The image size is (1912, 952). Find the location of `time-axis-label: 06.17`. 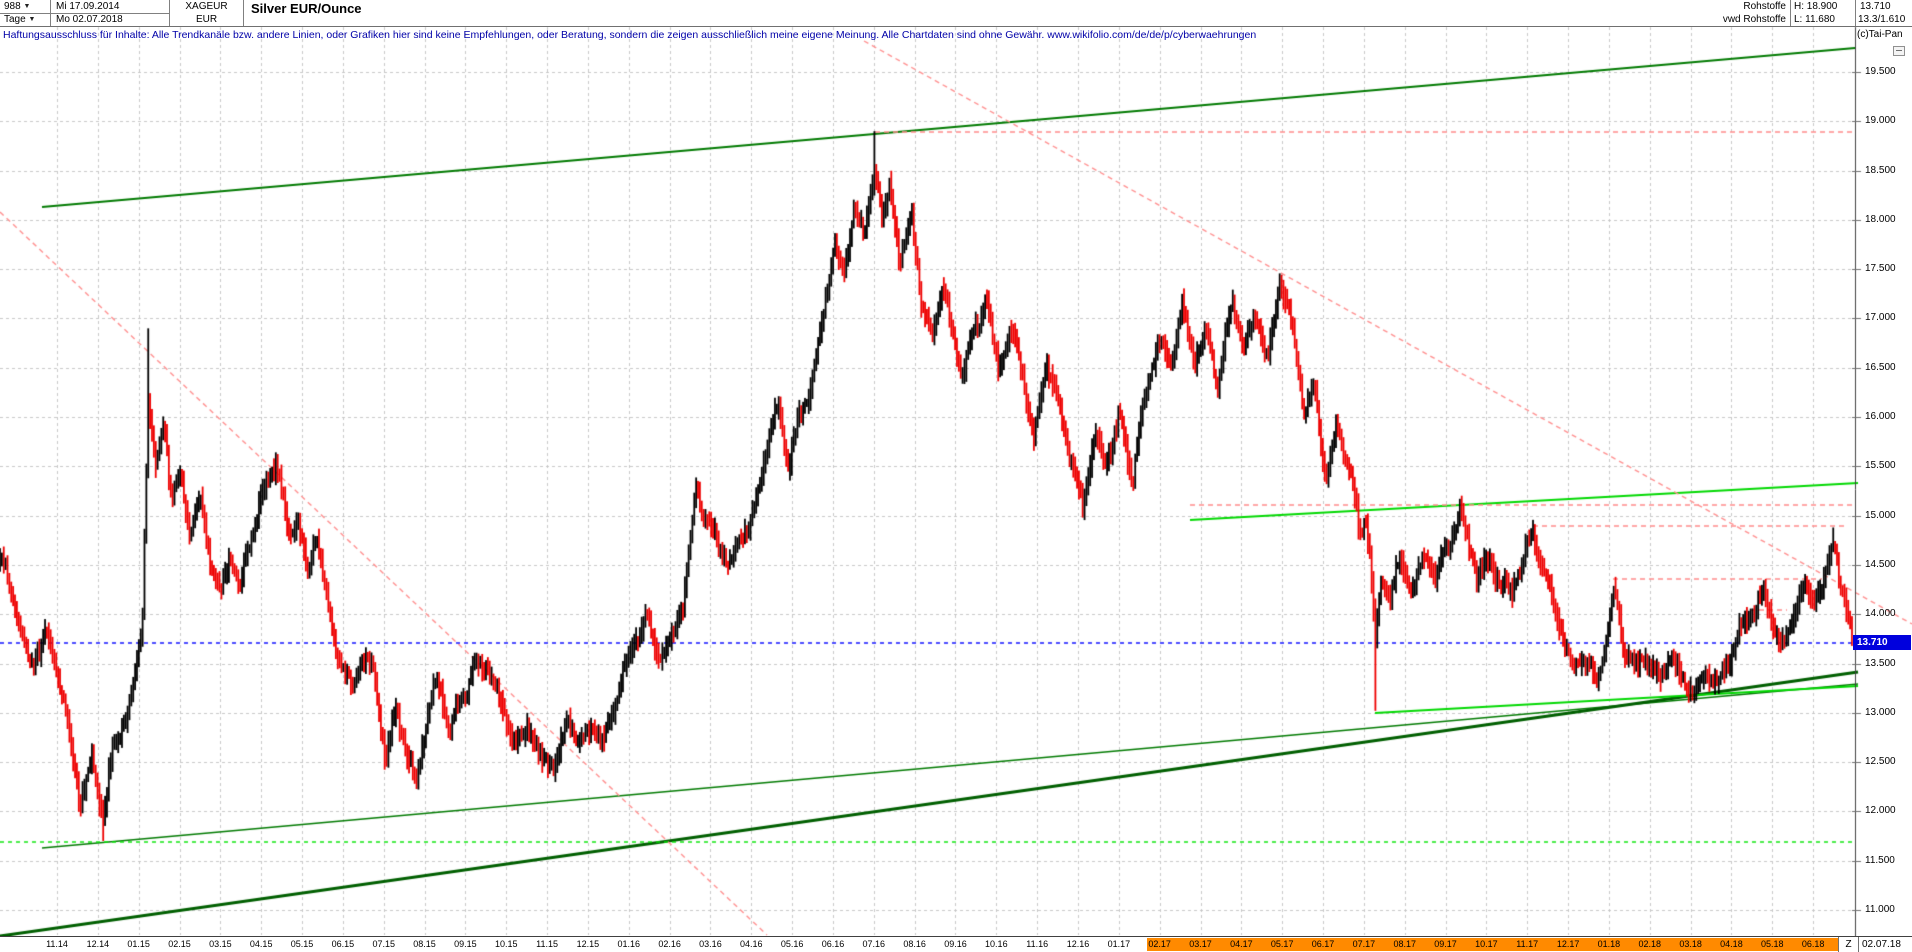

time-axis-label: 06.17 is located at coordinates (1323, 944).